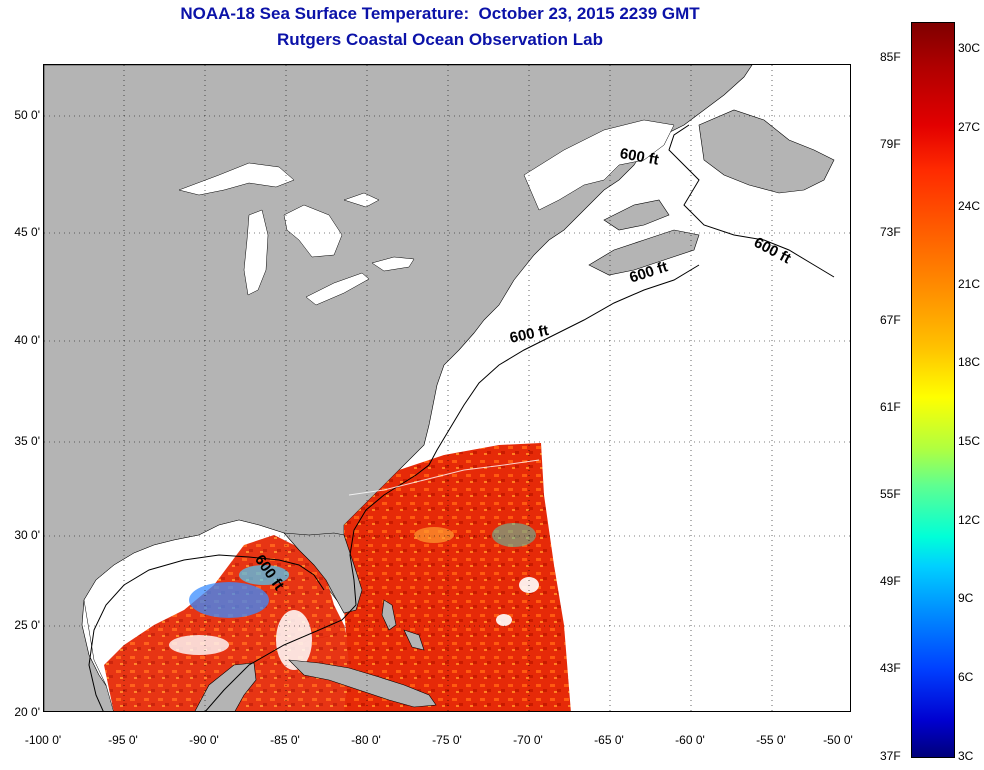 The width and height of the screenshot is (984, 770). What do you see at coordinates (27, 340) in the screenshot?
I see `lat-tick-label: 40 0'` at bounding box center [27, 340].